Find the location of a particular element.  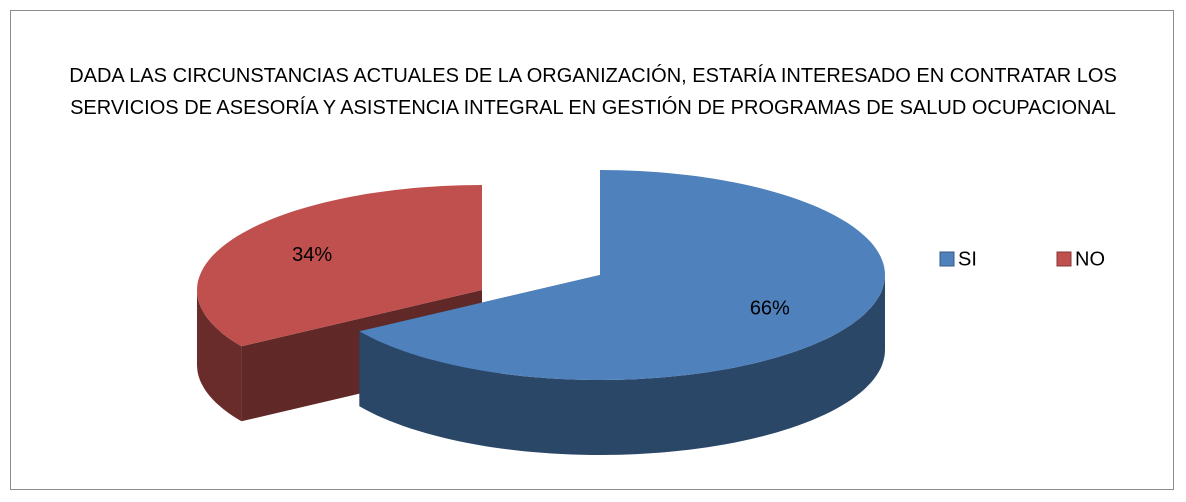

slice-side is located at coordinates (219, 356).